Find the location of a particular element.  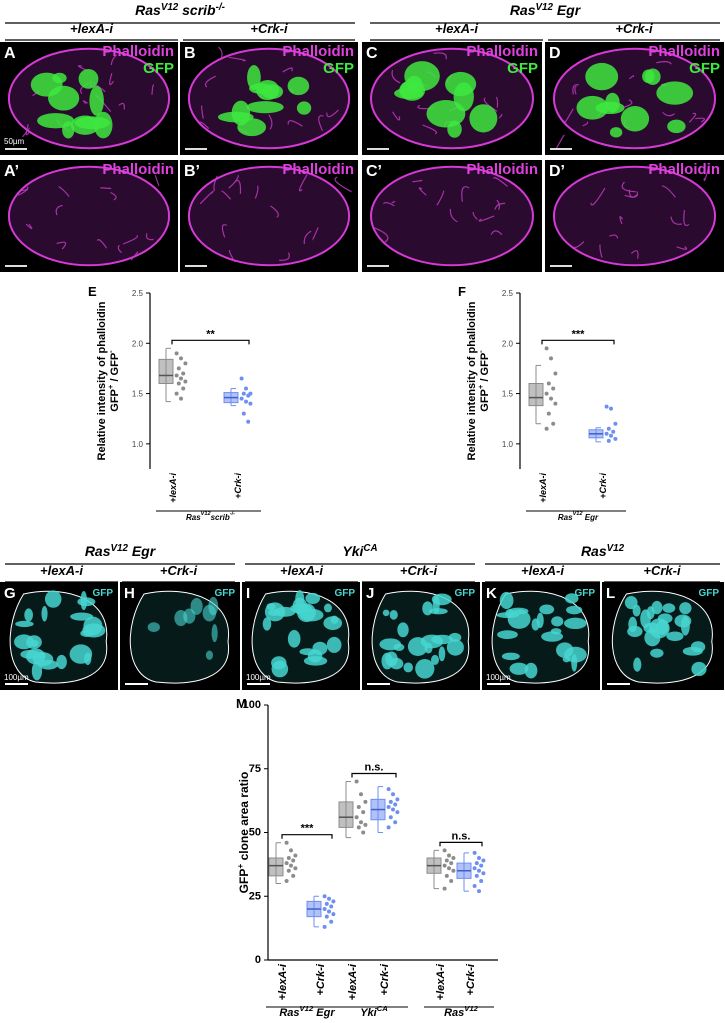

group-label: YkiCA is located at coordinates (374, 1011).